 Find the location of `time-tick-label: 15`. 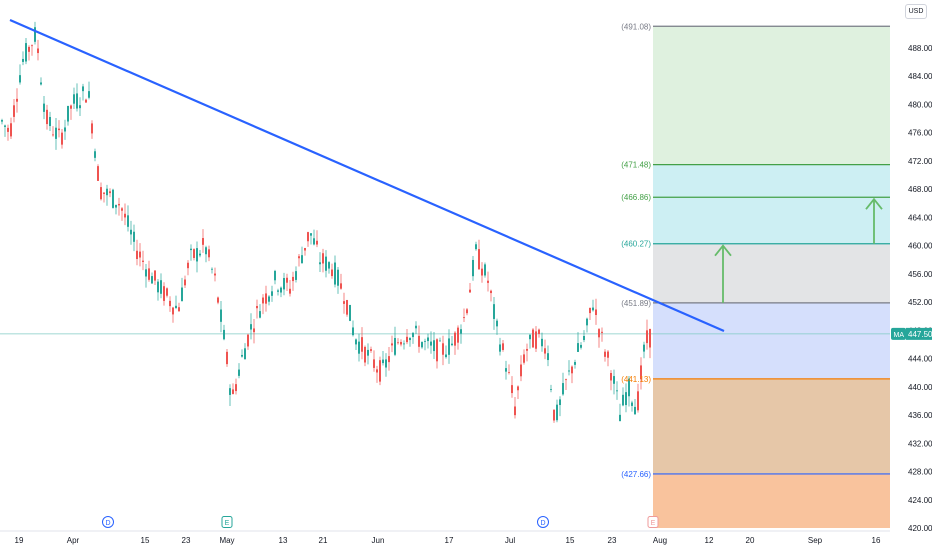

time-tick-label: 15 is located at coordinates (145, 540).